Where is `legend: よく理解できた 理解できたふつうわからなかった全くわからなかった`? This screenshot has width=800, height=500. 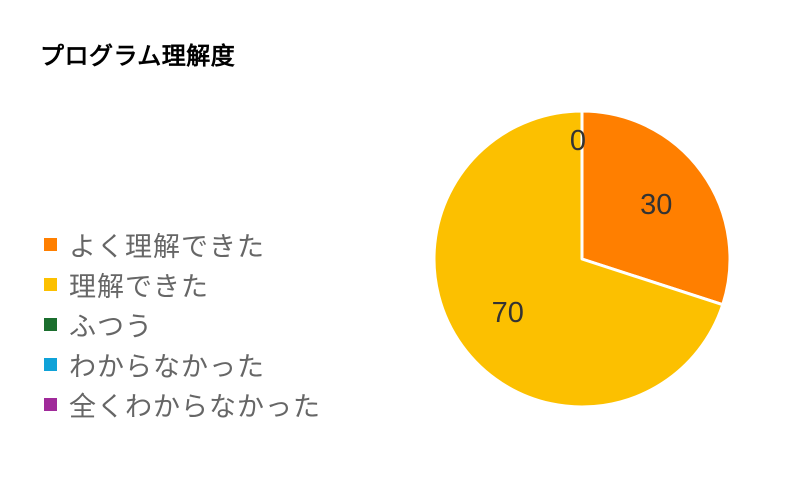 legend: よく理解できた 理解できたふつうわからなかった全くわからなかった is located at coordinates (182, 324).